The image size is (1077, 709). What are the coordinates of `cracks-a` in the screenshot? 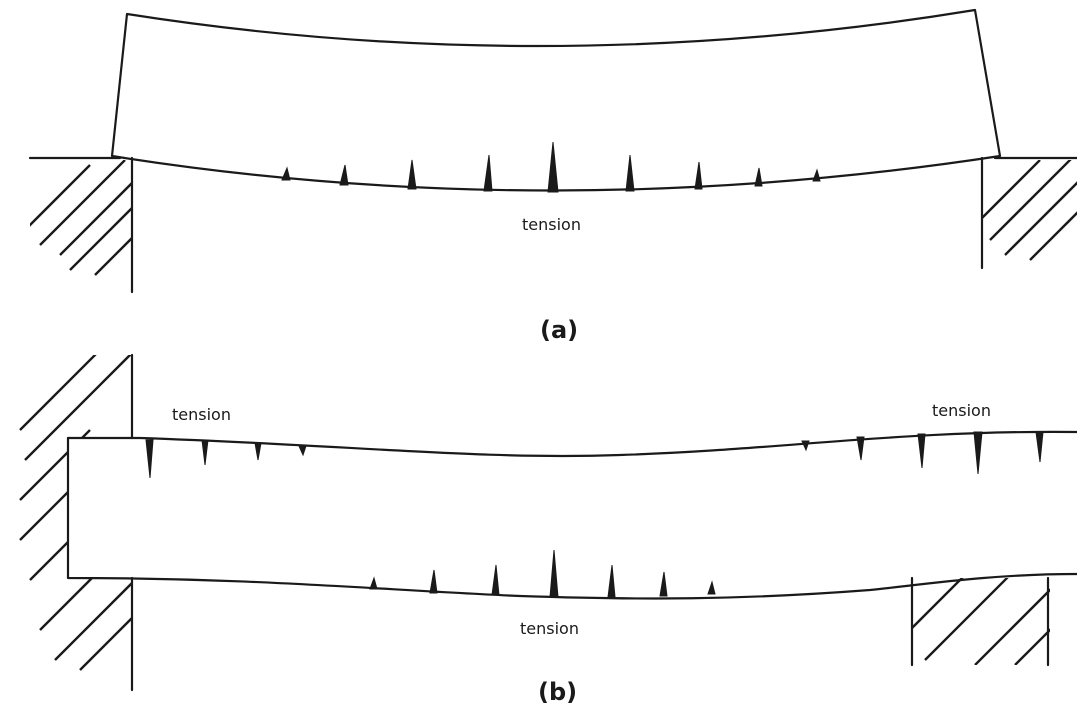 It's located at (551, 167).